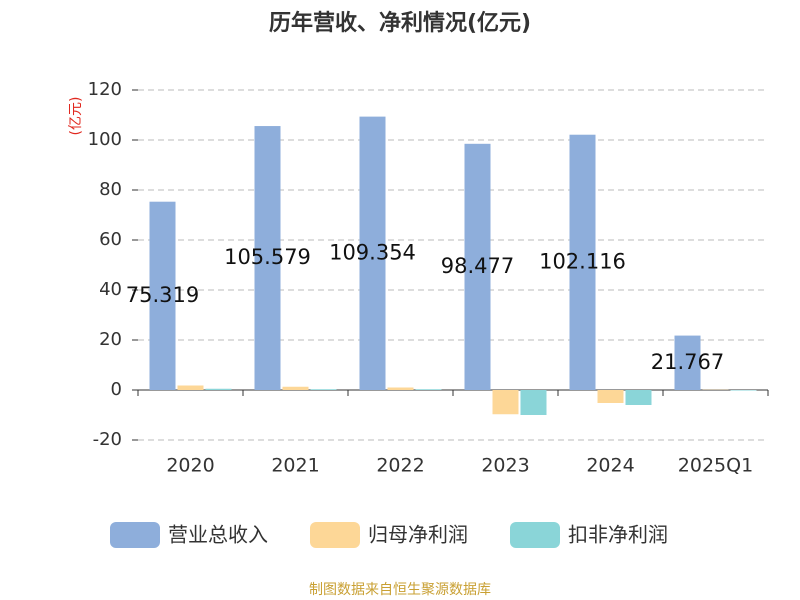 This screenshot has width=800, height=600. Describe the element at coordinates (105, 89) in the screenshot. I see `y-tick-label: 120` at that location.